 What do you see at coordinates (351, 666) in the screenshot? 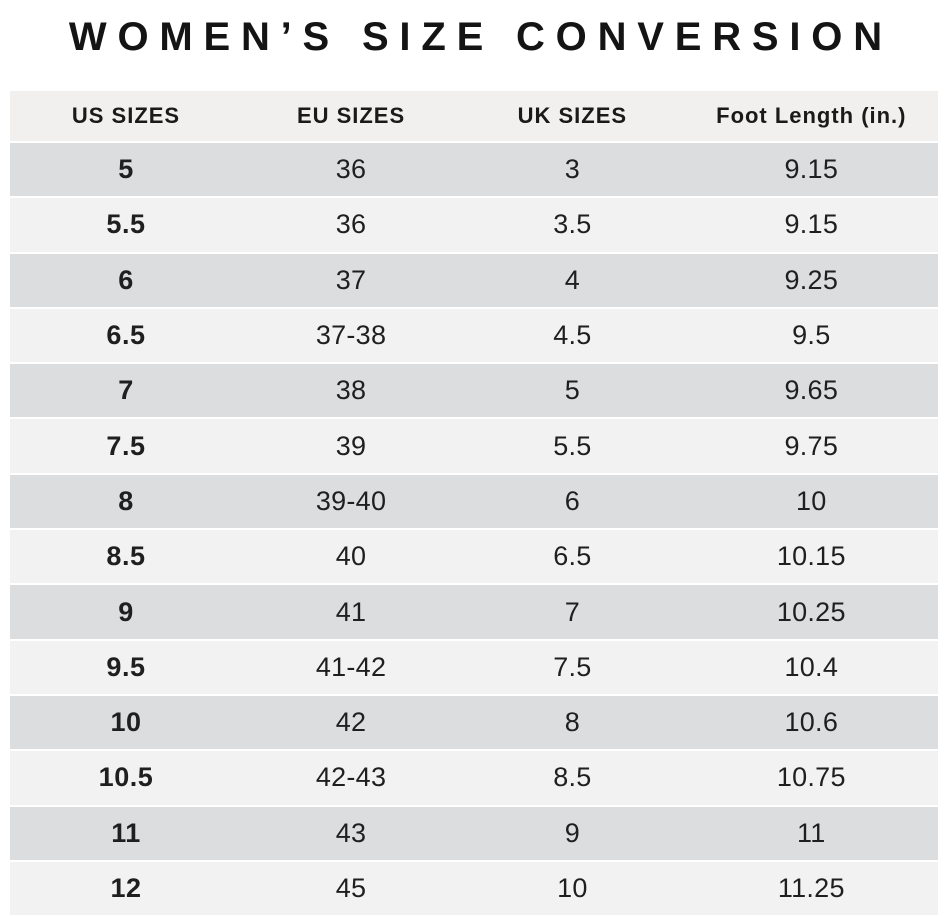
I see `size-cell: 41-42` at bounding box center [351, 666].